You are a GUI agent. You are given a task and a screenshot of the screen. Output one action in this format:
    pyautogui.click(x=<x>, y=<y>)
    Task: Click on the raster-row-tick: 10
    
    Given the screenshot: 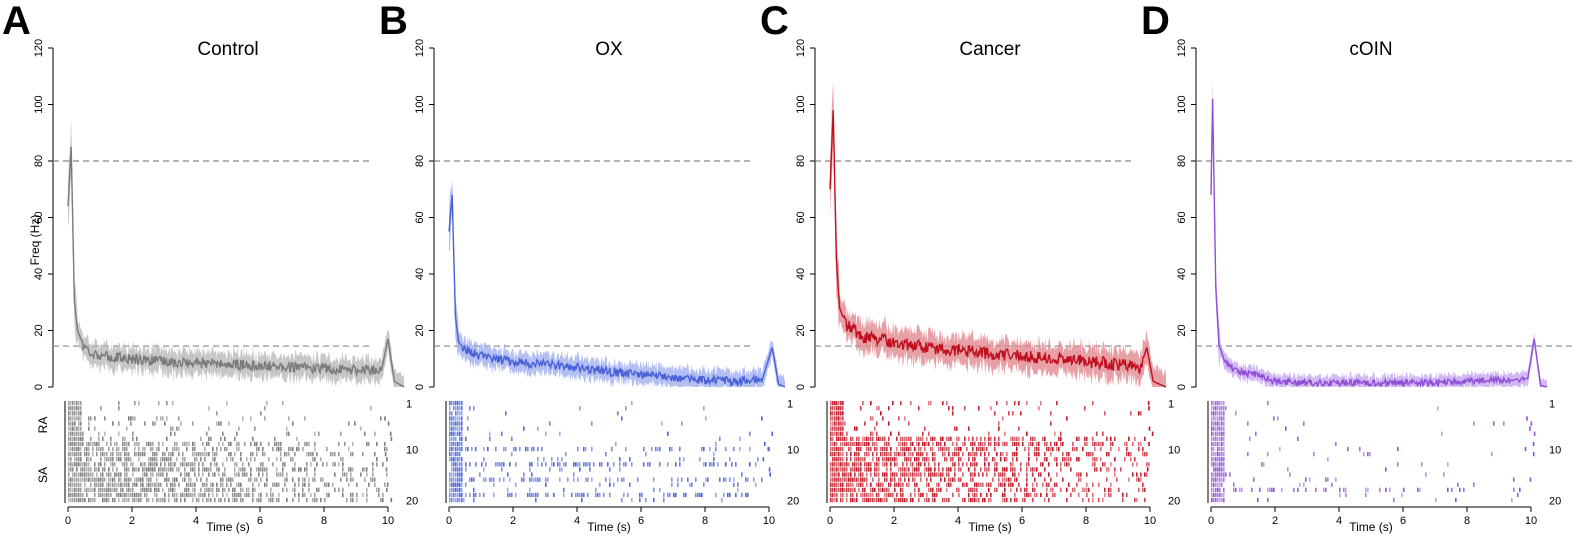 What is the action you would take?
    pyautogui.click(x=1174, y=450)
    